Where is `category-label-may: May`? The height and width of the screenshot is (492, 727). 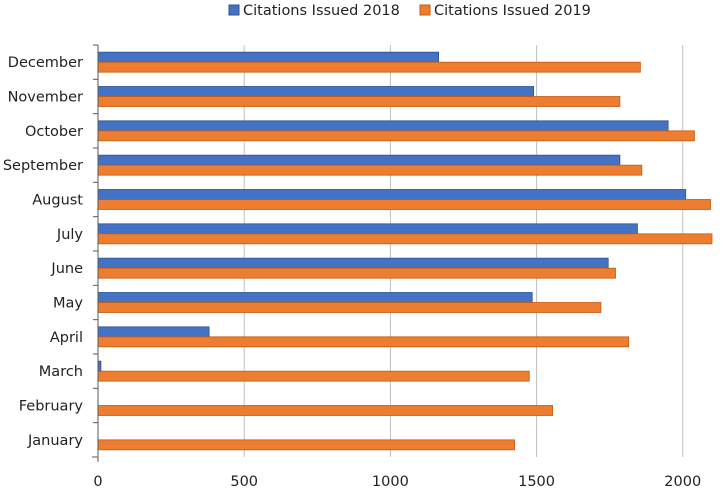
category-label-may: May is located at coordinates (68, 304).